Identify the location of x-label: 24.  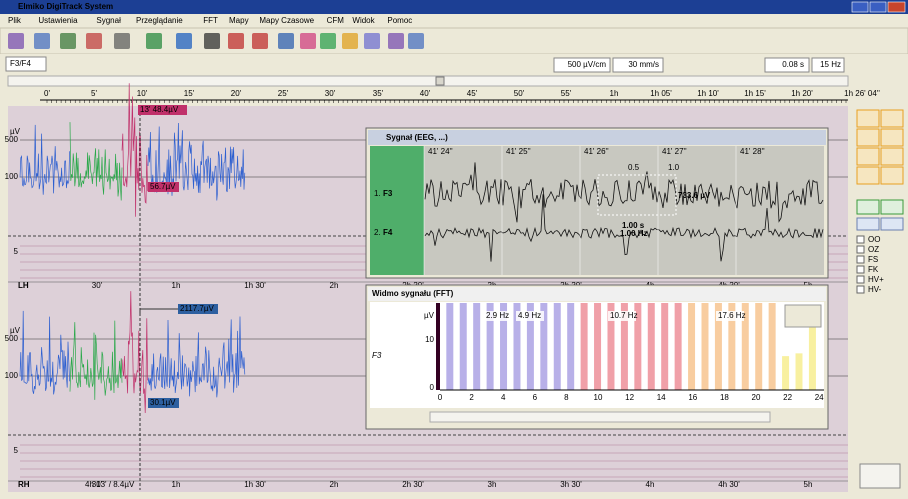
(819, 397).